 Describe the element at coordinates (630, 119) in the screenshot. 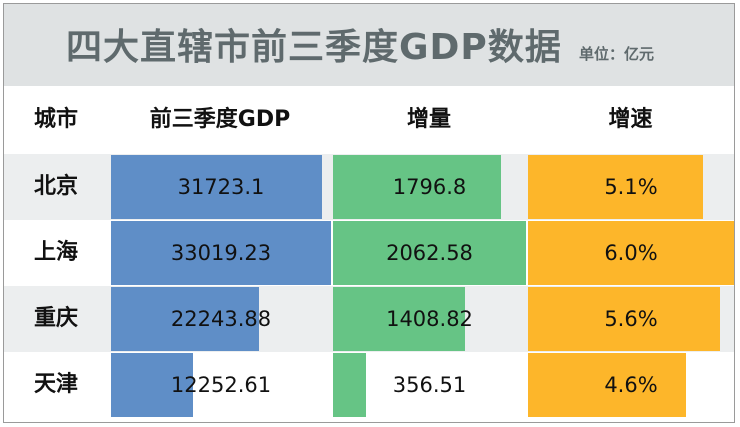

I see `header-growth: 增速` at that location.